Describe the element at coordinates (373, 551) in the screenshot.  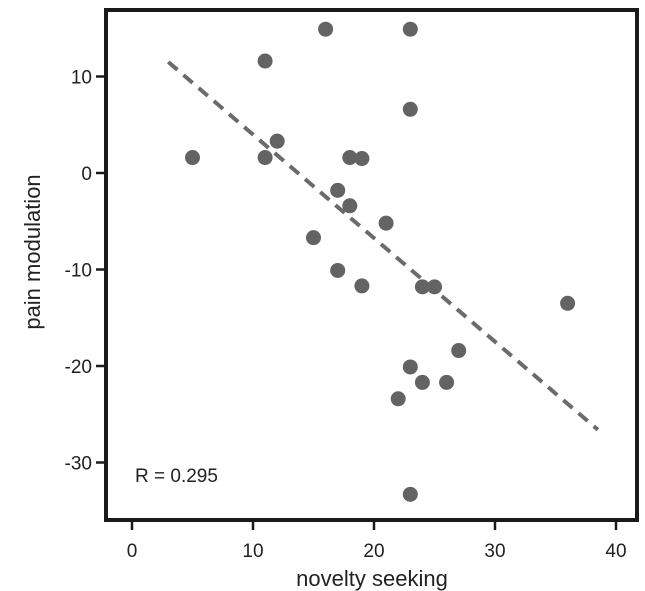
I see `x-tick-label: 20` at that location.